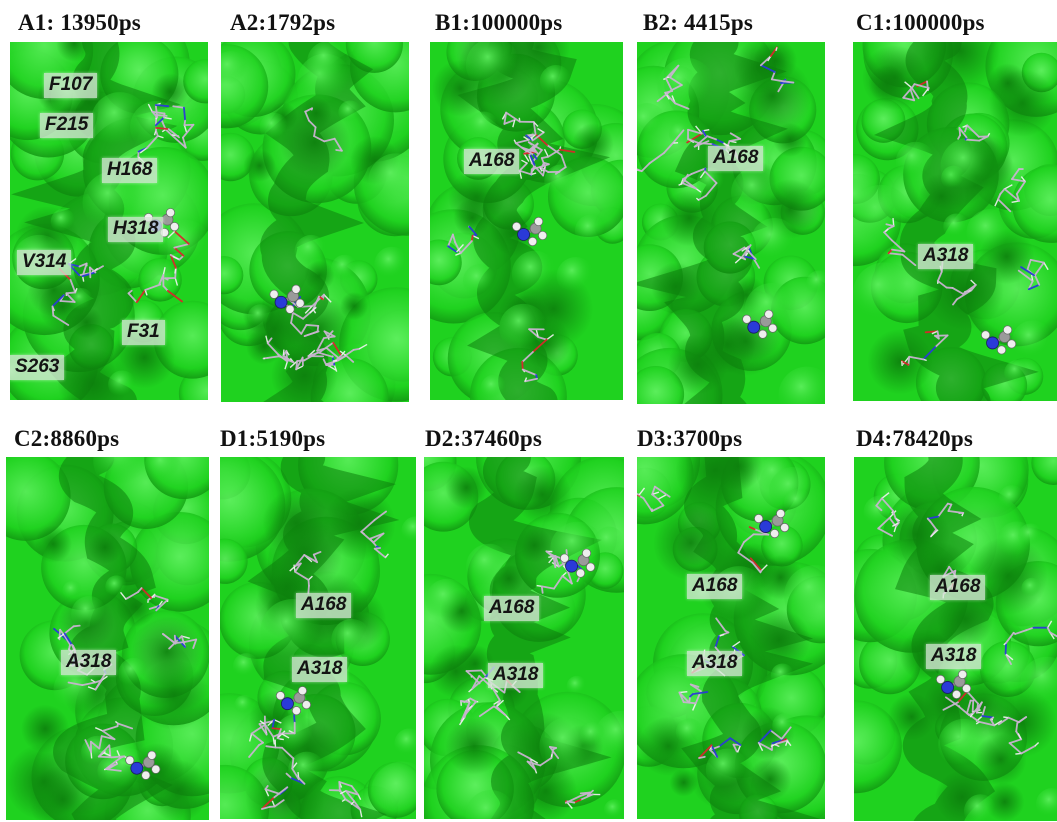 This screenshot has width=1057, height=822. Describe the element at coordinates (915, 438) in the screenshot. I see `panel-title: D4:78420ps` at that location.